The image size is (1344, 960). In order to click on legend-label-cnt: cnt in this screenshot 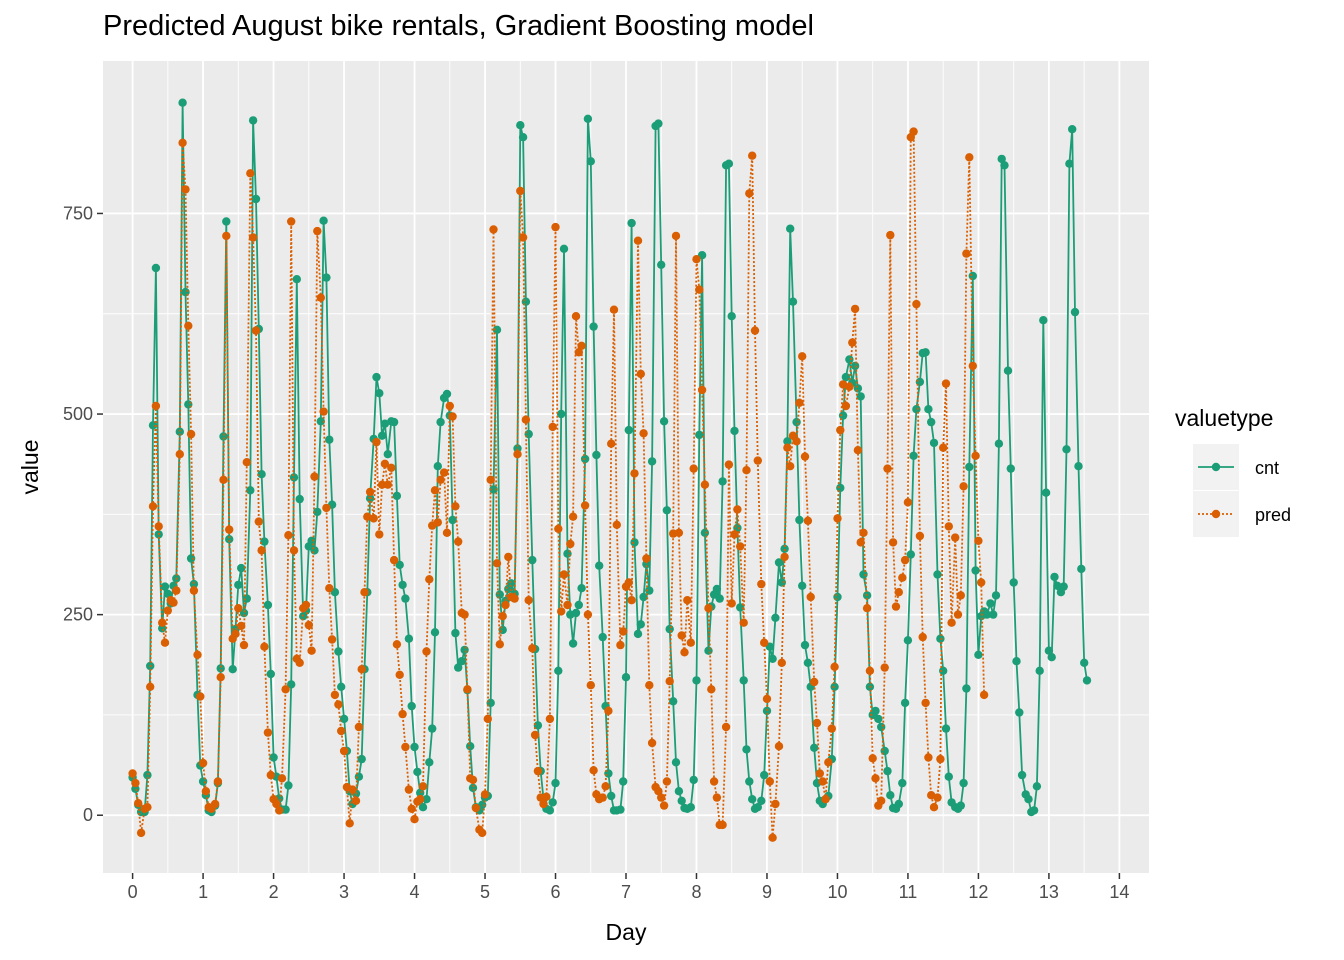, I will do `click(1267, 468)`.